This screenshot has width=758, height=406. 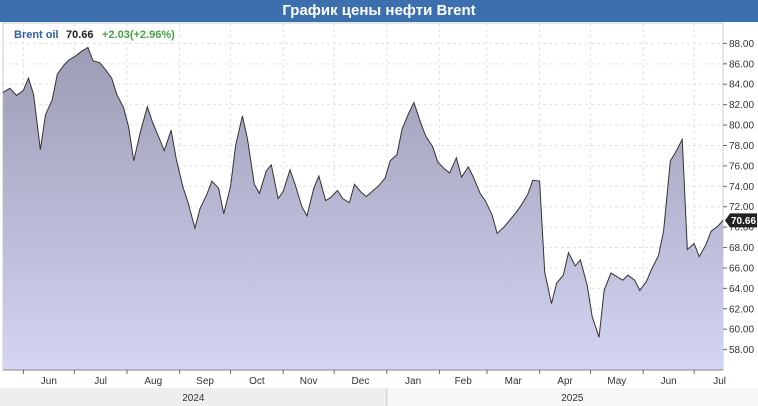 What do you see at coordinates (741, 289) in the screenshot?
I see `y-tick-label: 64.00` at bounding box center [741, 289].